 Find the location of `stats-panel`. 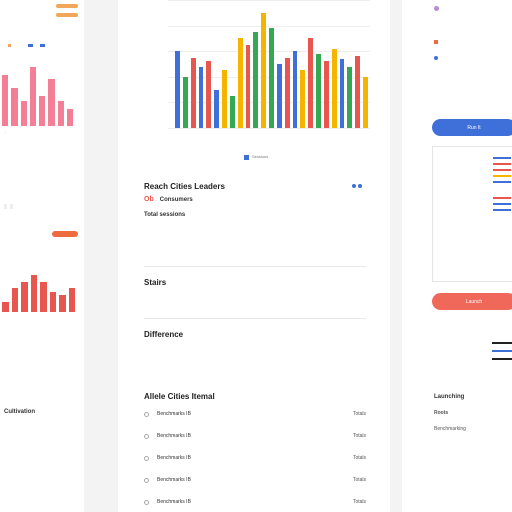

stats-panel is located at coordinates (472, 214).